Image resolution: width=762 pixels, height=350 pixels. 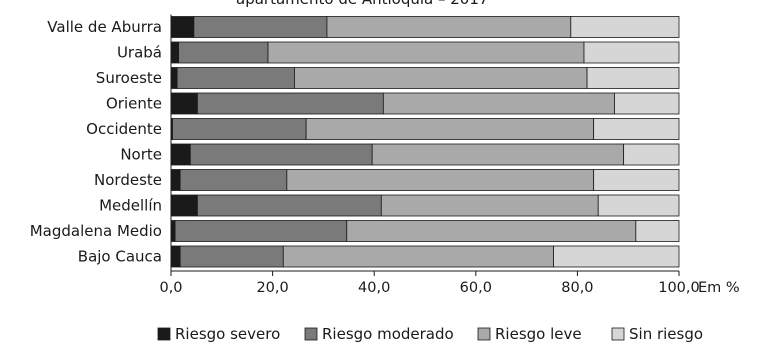 I want to click on x-axis-unit-label: Em %, so click(x=719, y=288).